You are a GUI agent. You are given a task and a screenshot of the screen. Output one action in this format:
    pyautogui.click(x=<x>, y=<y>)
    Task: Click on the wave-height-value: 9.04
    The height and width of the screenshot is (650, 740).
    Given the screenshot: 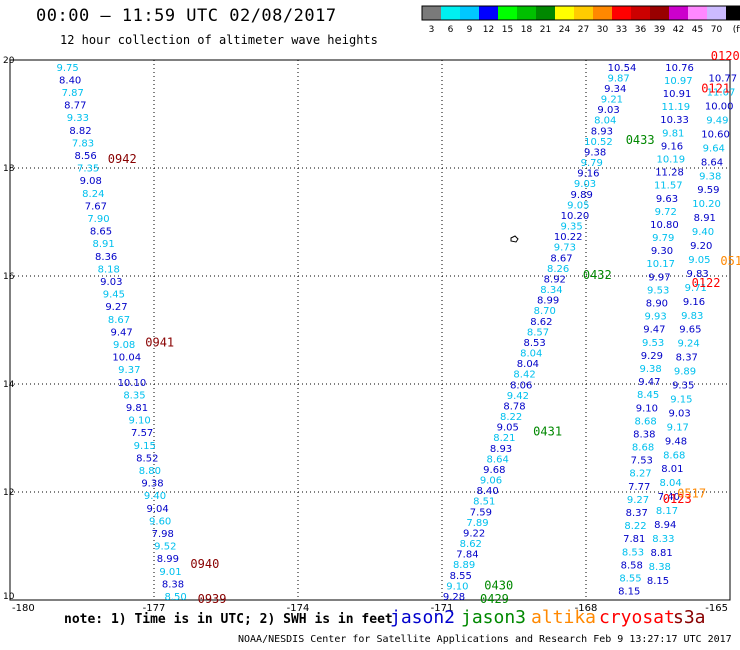 What is the action you would take?
    pyautogui.click(x=157, y=509)
    